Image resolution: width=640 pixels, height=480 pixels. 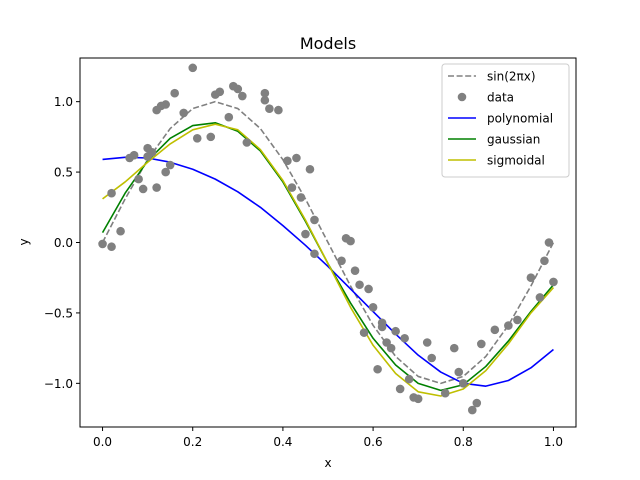 What do you see at coordinates (462, 97) in the screenshot?
I see `legend-marker-data` at bounding box center [462, 97].